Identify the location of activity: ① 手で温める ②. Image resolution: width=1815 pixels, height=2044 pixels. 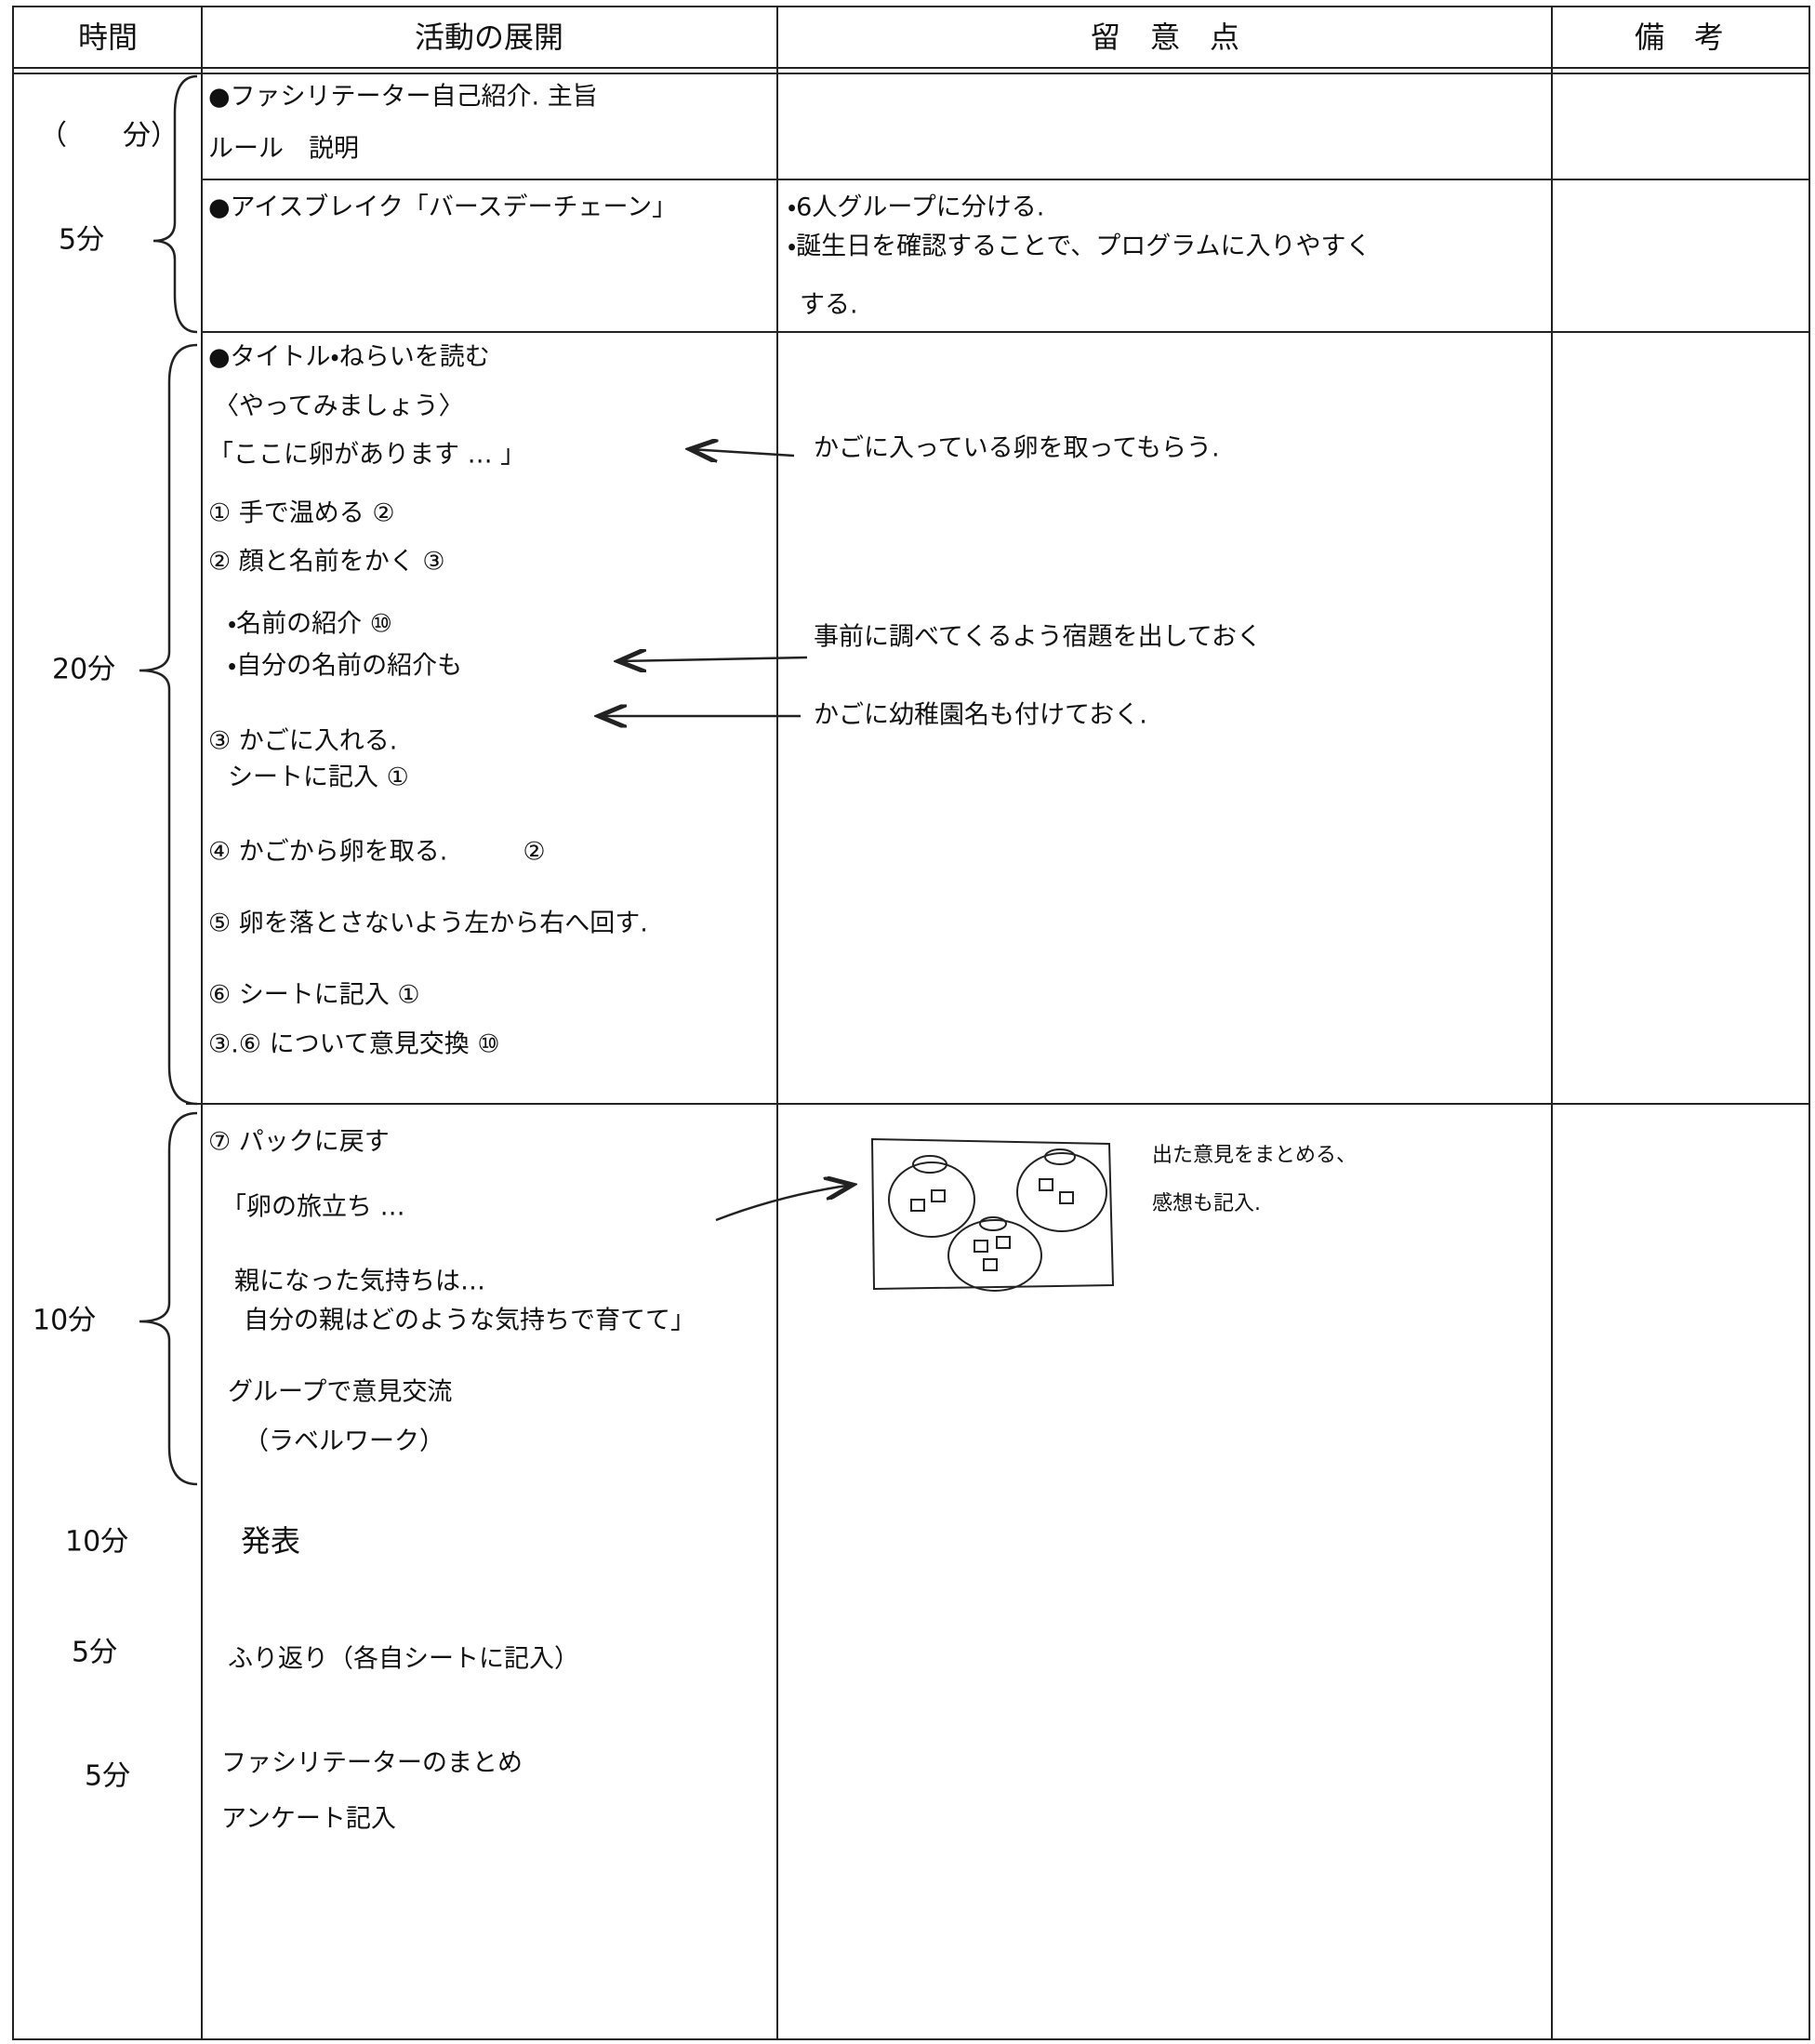
(301, 513).